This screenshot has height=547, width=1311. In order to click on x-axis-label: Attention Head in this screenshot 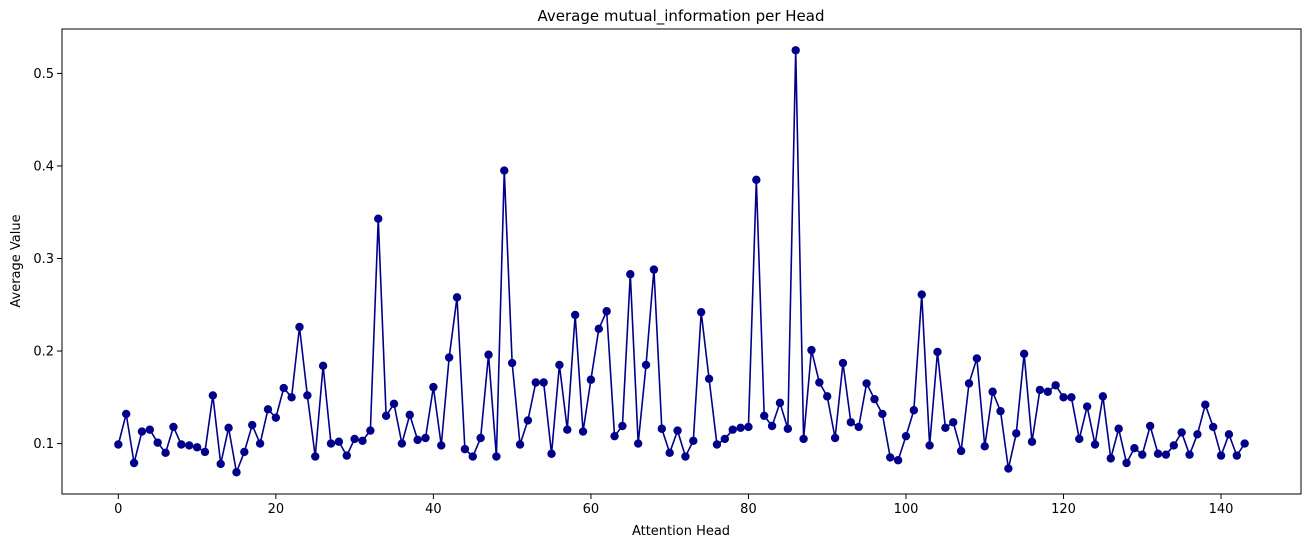, I will do `click(681, 531)`.